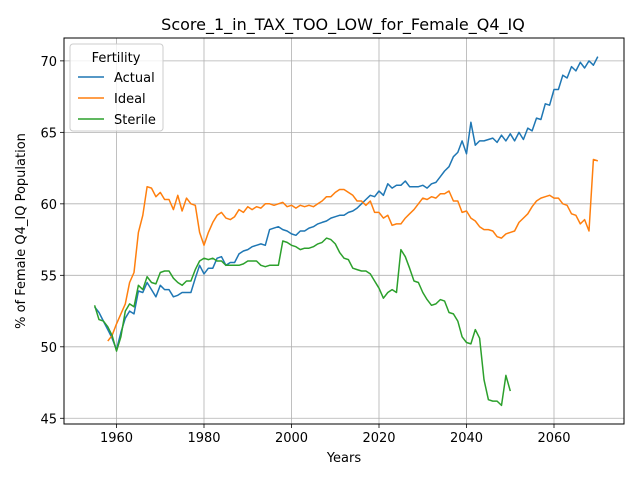 The width and height of the screenshot is (640, 480). What do you see at coordinates (135, 120) in the screenshot?
I see `legend-label-sterile: Sterile` at bounding box center [135, 120].